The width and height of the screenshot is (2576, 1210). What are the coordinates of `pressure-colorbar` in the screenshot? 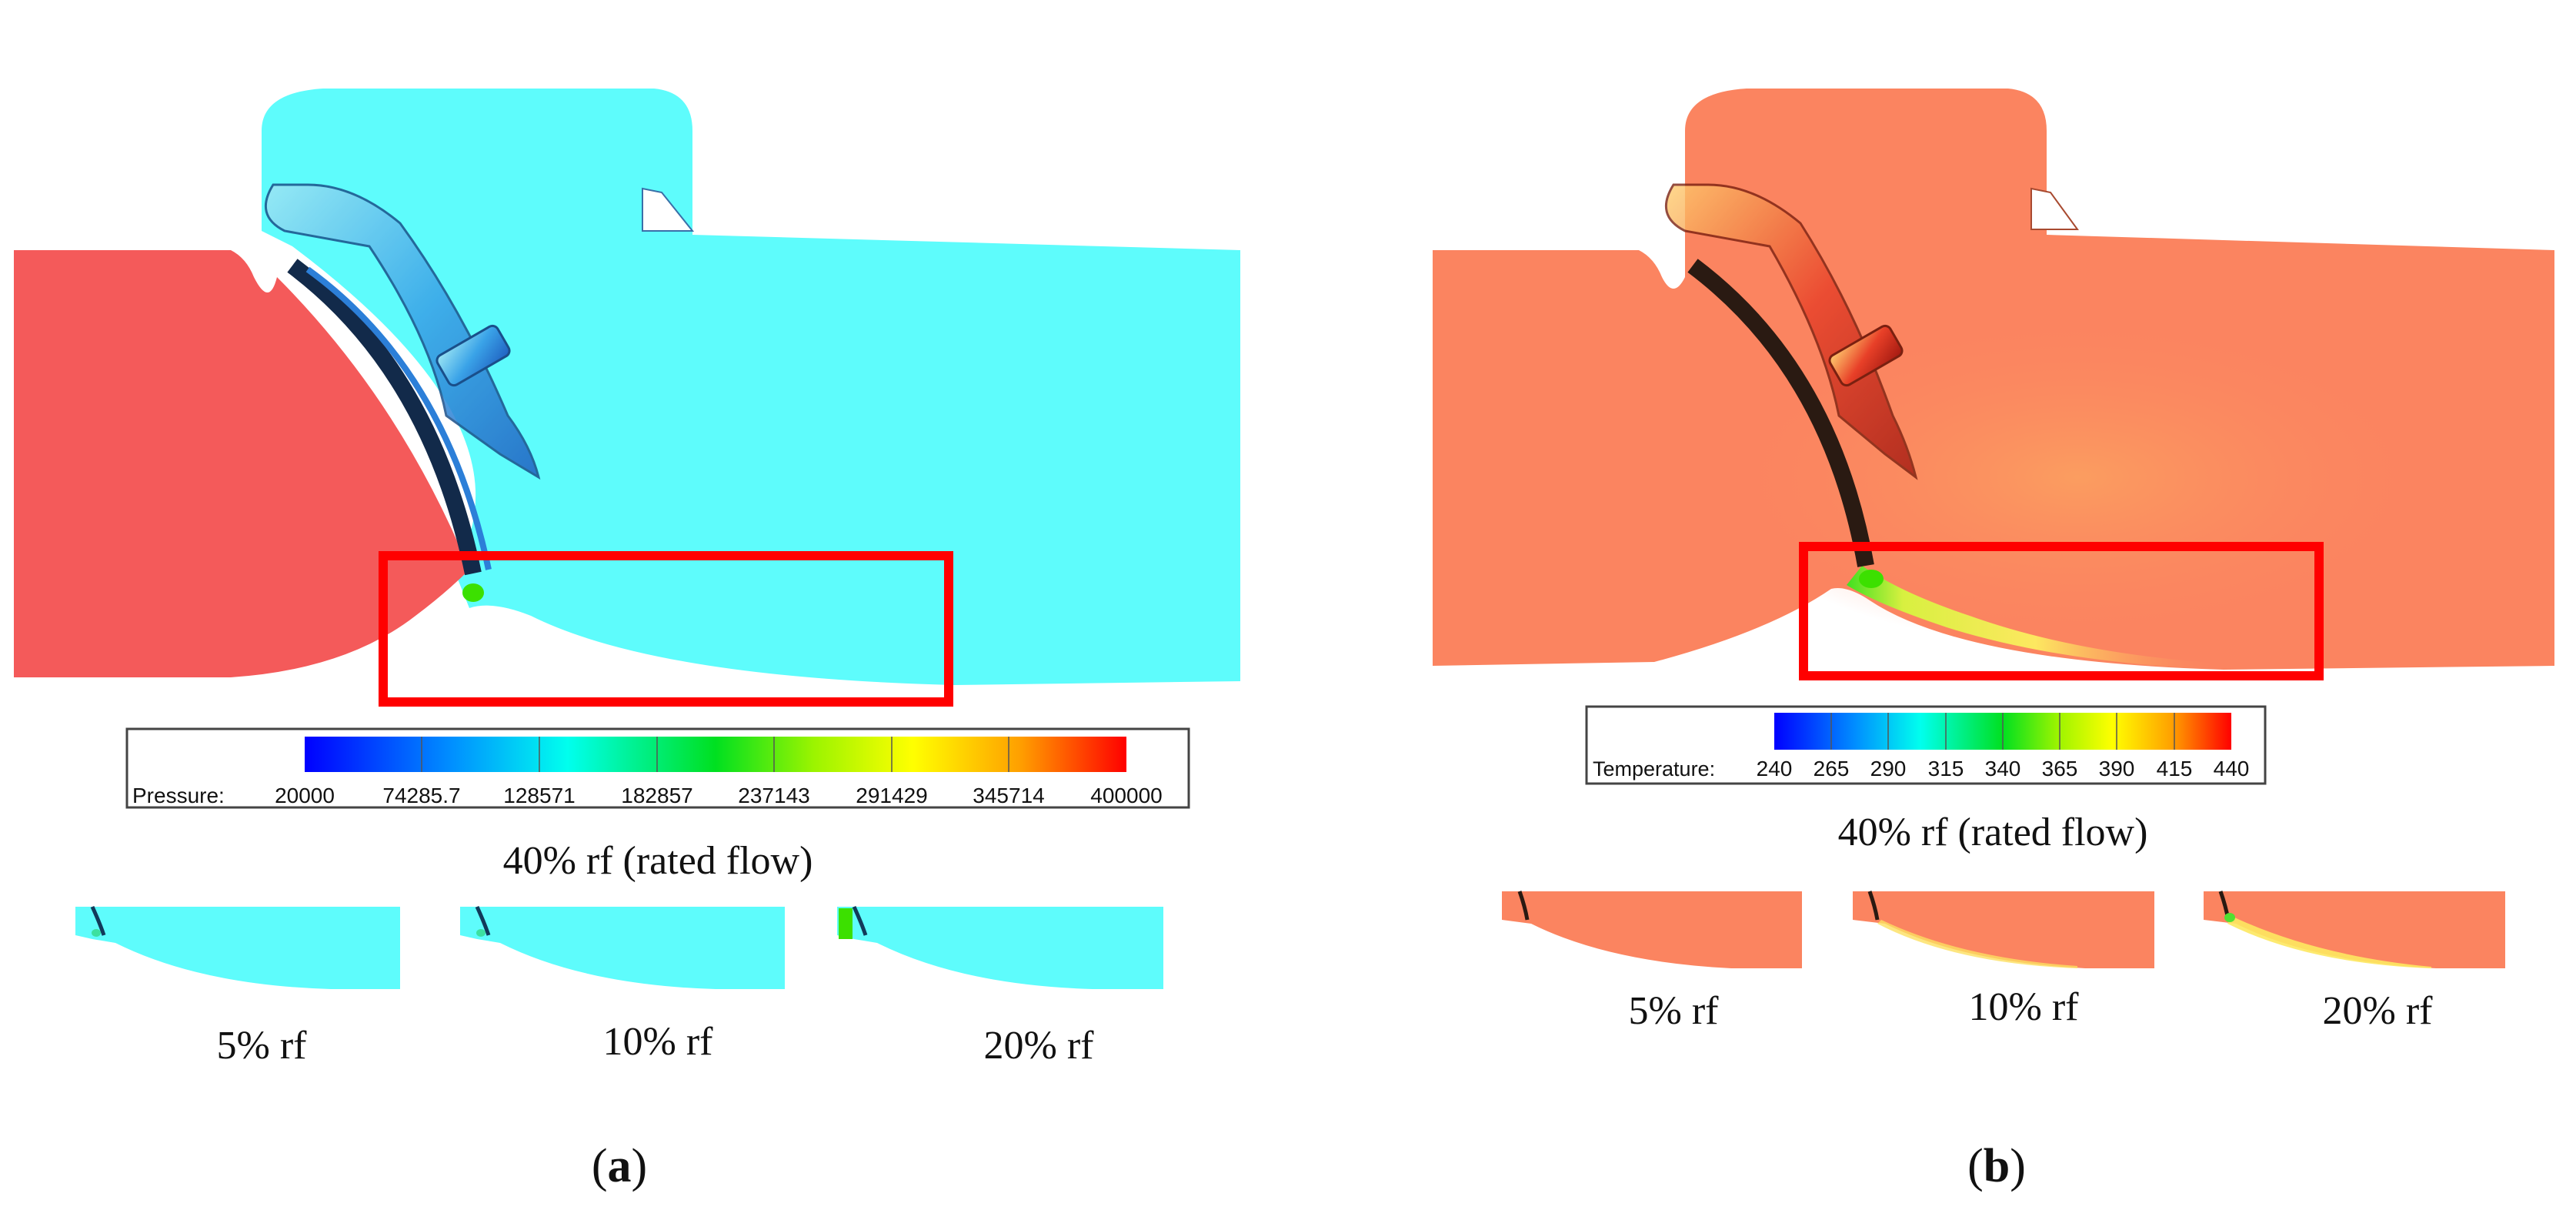 It's located at (716, 754).